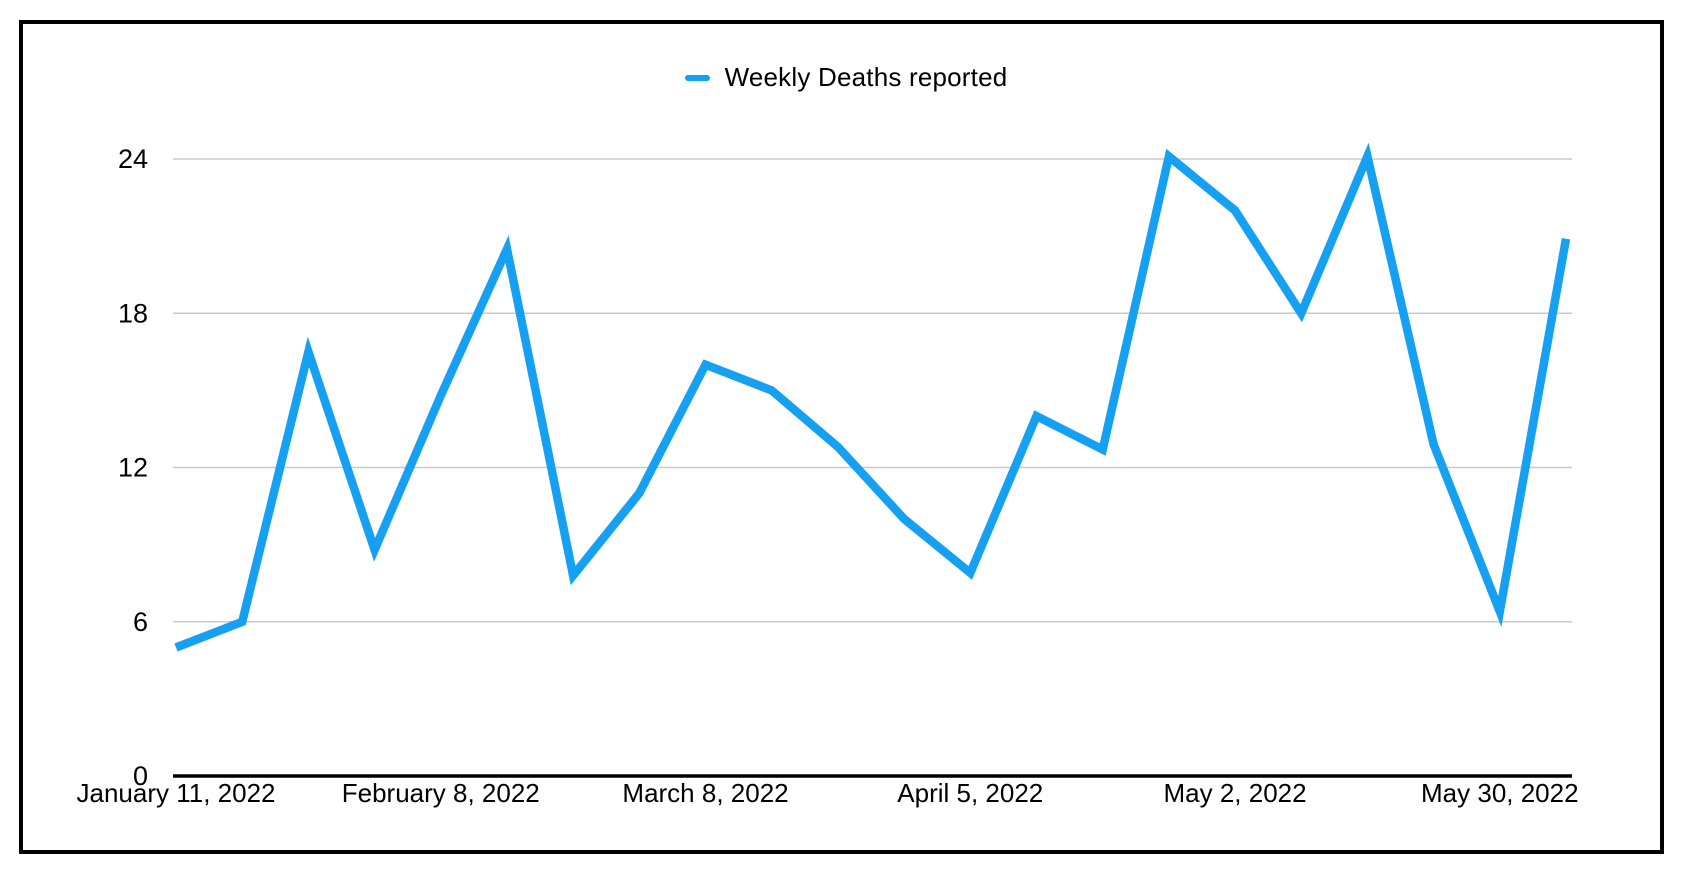  Describe the element at coordinates (133, 468) in the screenshot. I see `y-axis-tick-label-12: 12` at that location.